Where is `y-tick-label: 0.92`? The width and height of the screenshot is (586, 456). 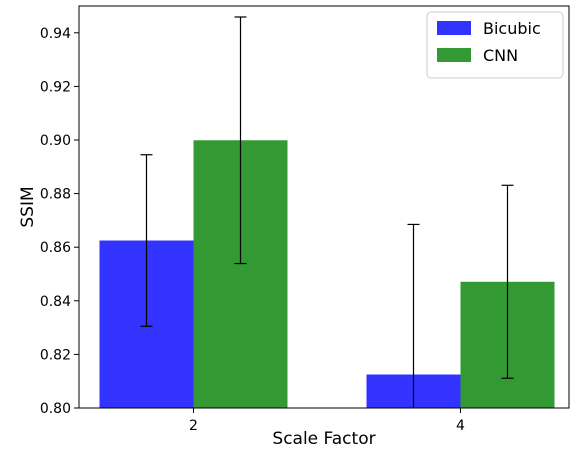
y-tick-label: 0.92 is located at coordinates (55, 87).